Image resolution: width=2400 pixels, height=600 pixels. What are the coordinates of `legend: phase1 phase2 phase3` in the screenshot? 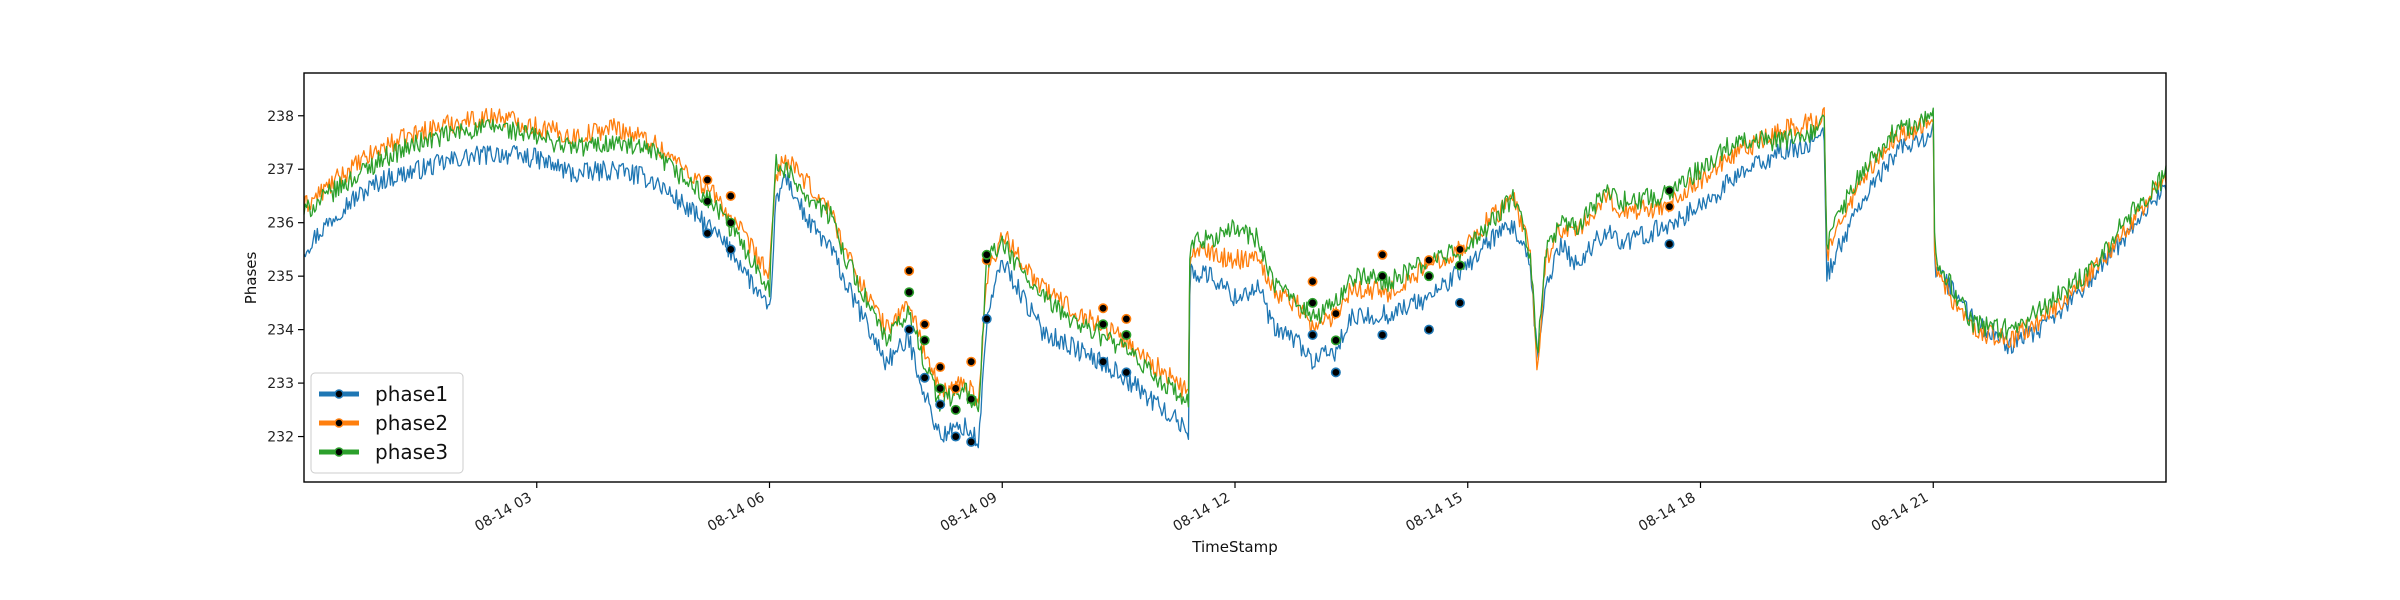 It's located at (387, 423).